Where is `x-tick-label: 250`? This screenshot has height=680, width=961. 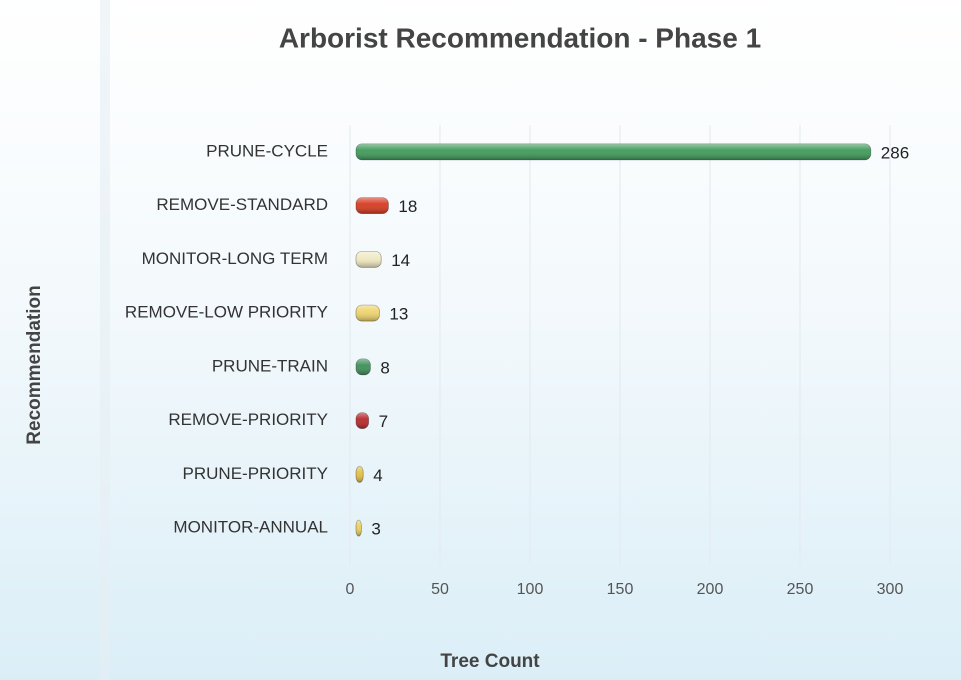
x-tick-label: 250 is located at coordinates (800, 589).